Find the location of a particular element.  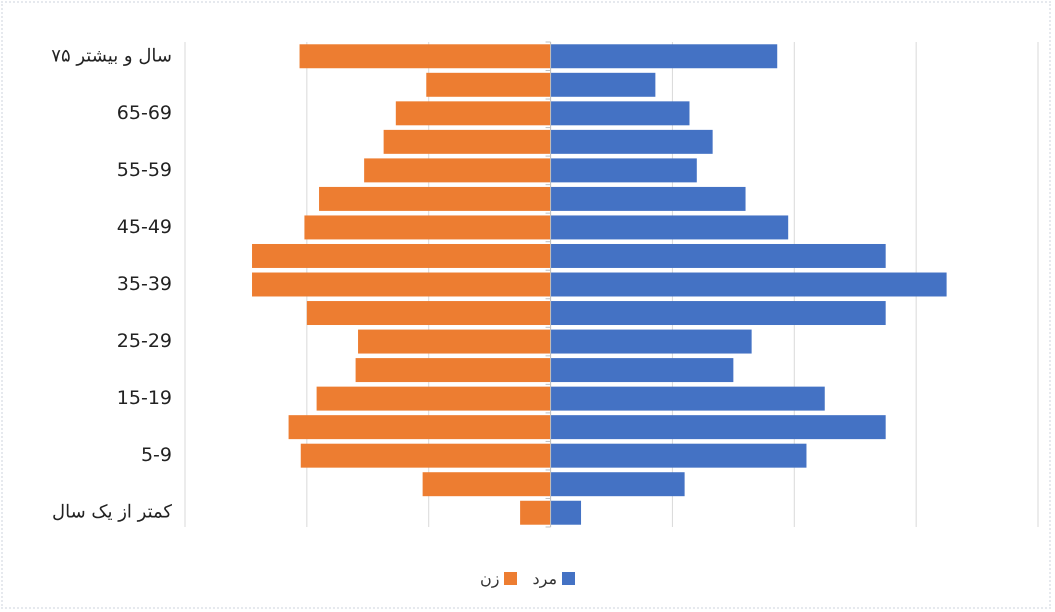

legend-male: مرد is located at coordinates (554, 578).